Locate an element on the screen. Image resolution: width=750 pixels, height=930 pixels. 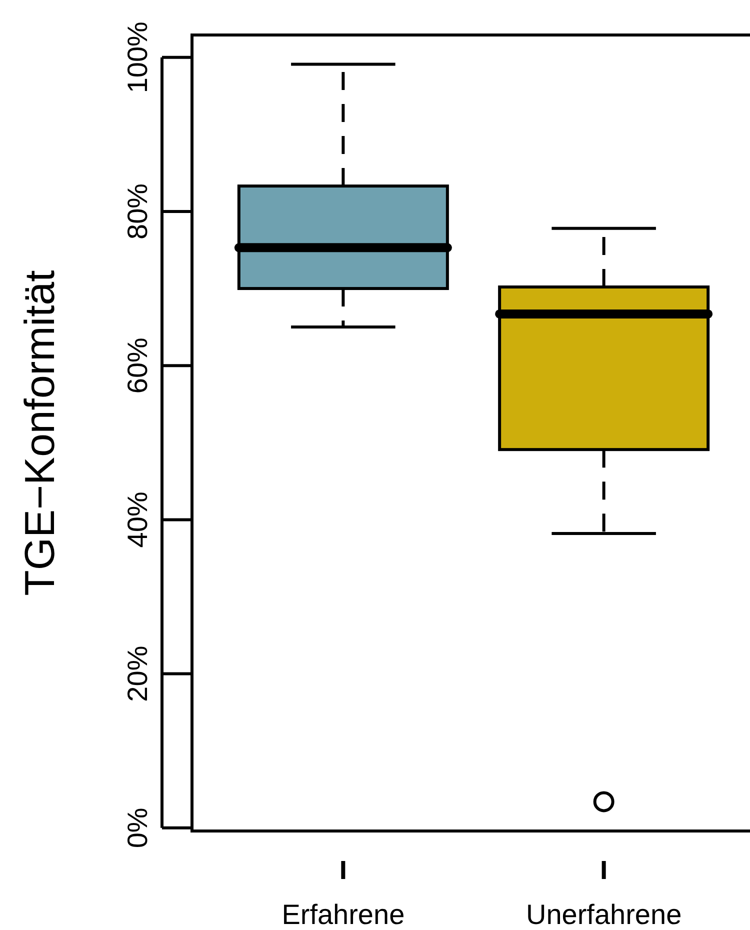
y-tick-label: 20% is located at coordinates (137, 674).